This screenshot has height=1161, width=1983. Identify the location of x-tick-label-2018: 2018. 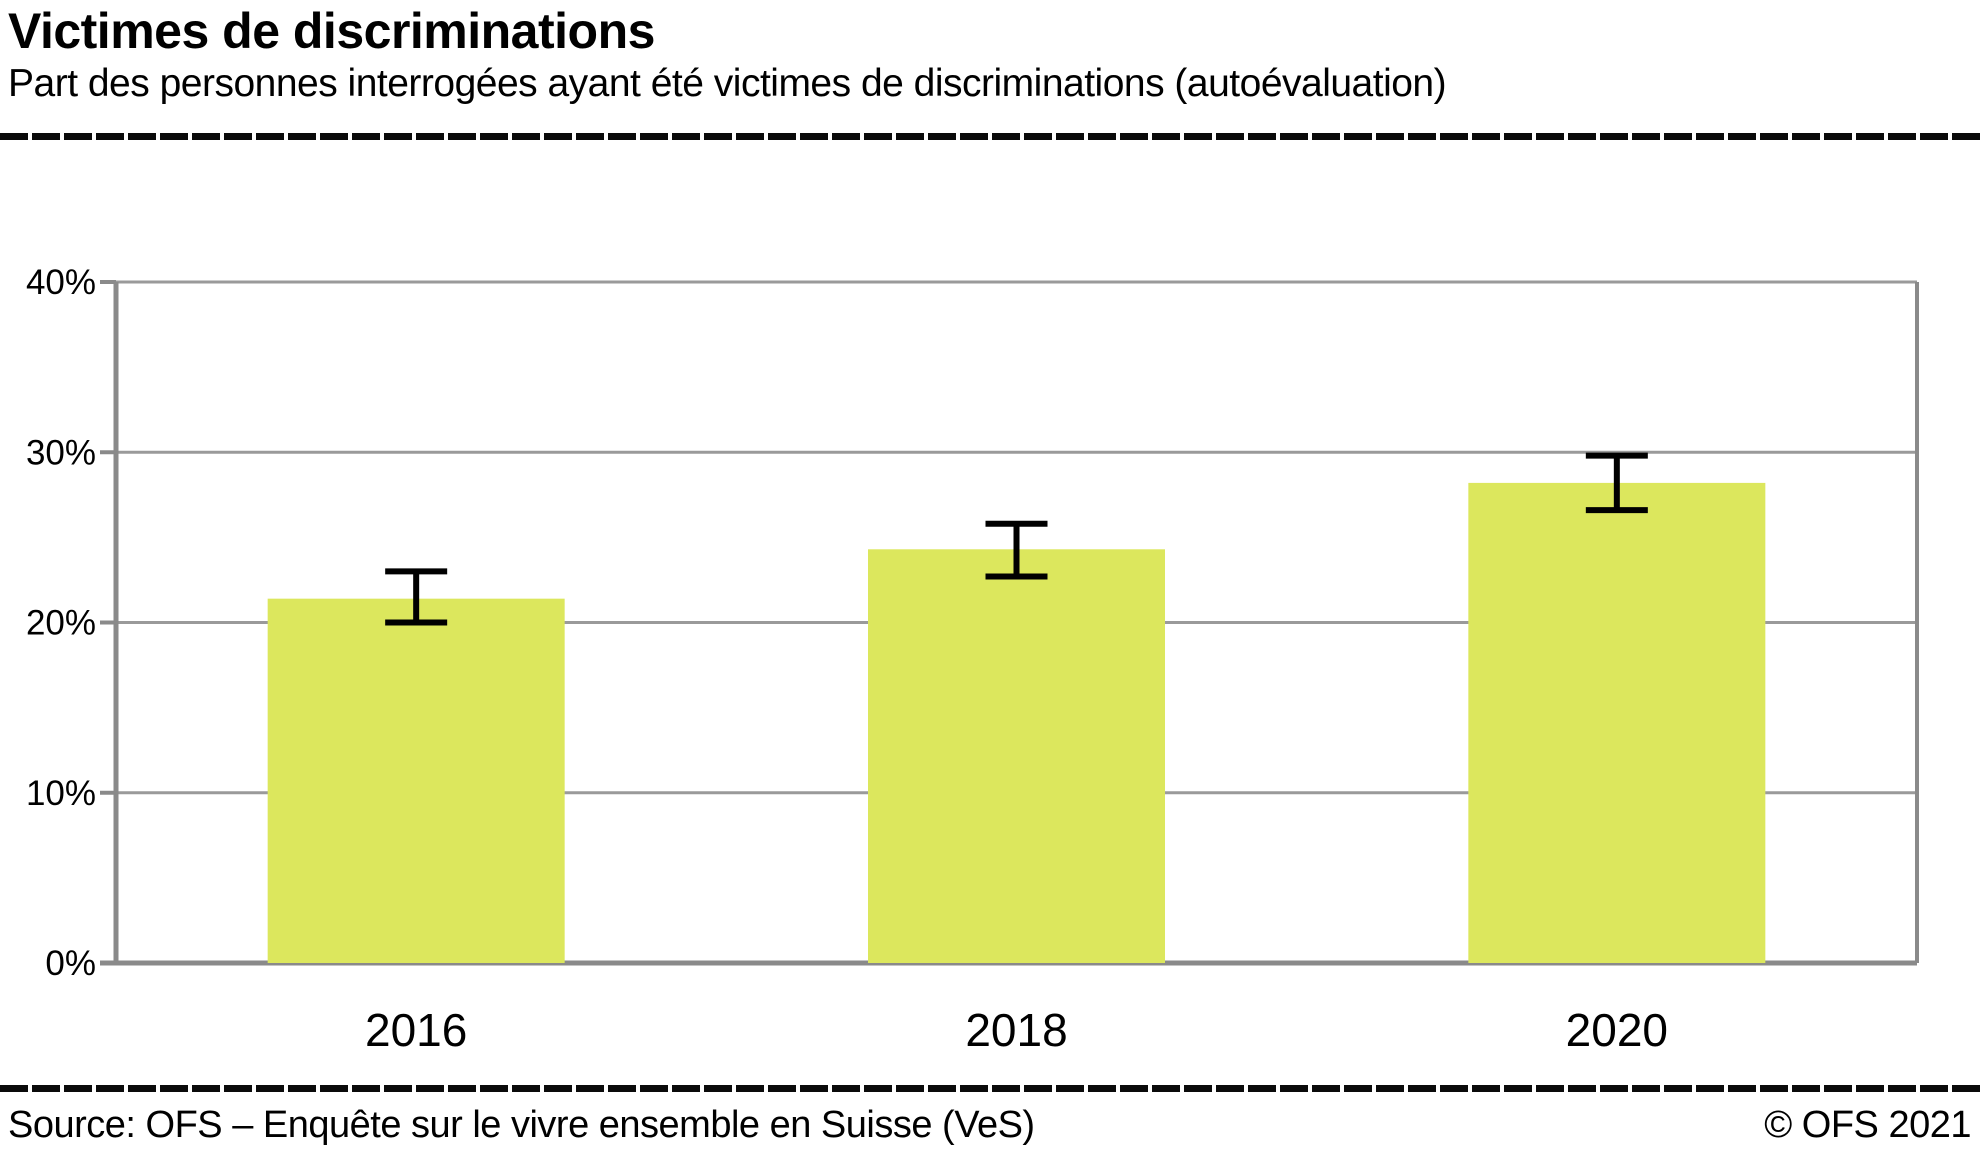
(1016, 1030).